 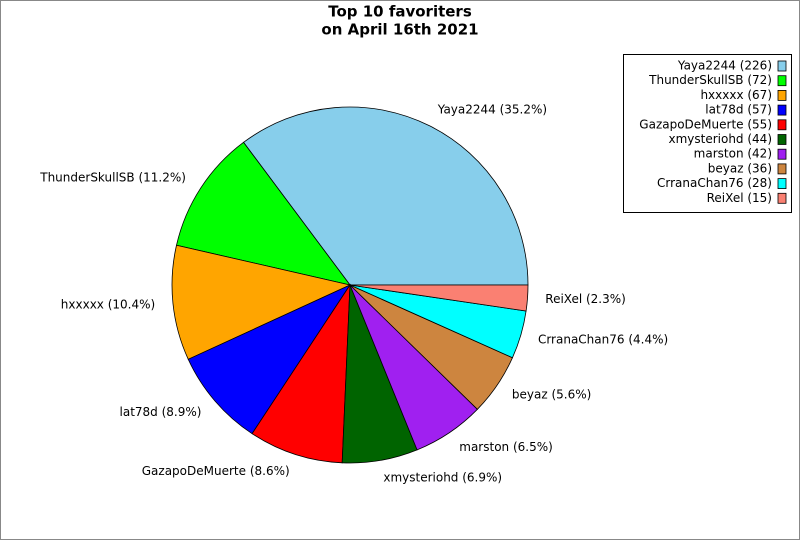 I want to click on slice-label: marston (6.5%), so click(x=506, y=447).